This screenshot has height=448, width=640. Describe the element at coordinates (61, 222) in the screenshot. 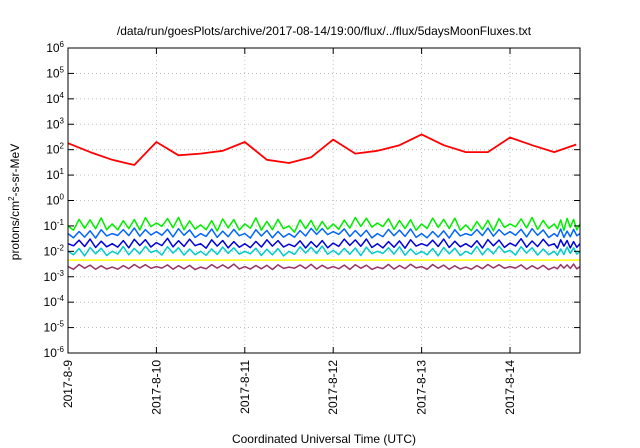

I see `y-tick-exponent: -1` at that location.